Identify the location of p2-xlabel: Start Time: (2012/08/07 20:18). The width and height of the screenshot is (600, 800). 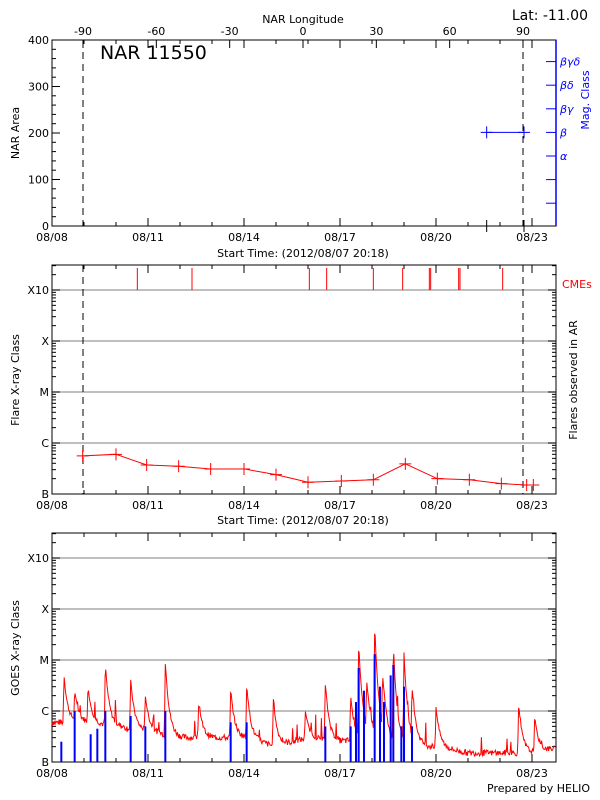
(303, 520).